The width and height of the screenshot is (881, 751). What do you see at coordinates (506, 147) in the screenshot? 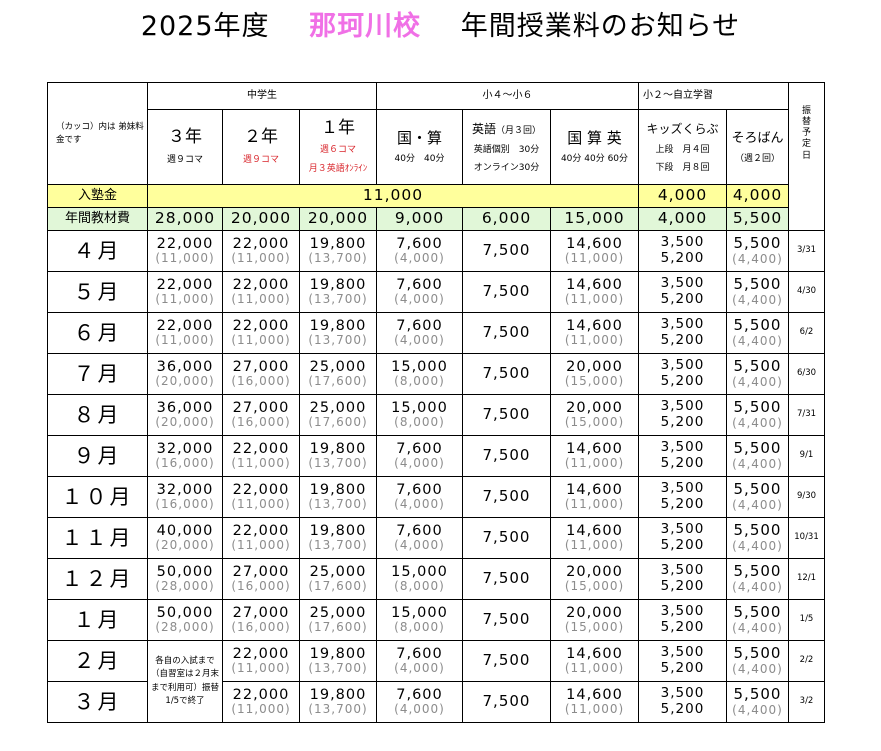
I see `col-english: 英語（月３回） 英語個別 30分 オンライン30分` at bounding box center [506, 147].